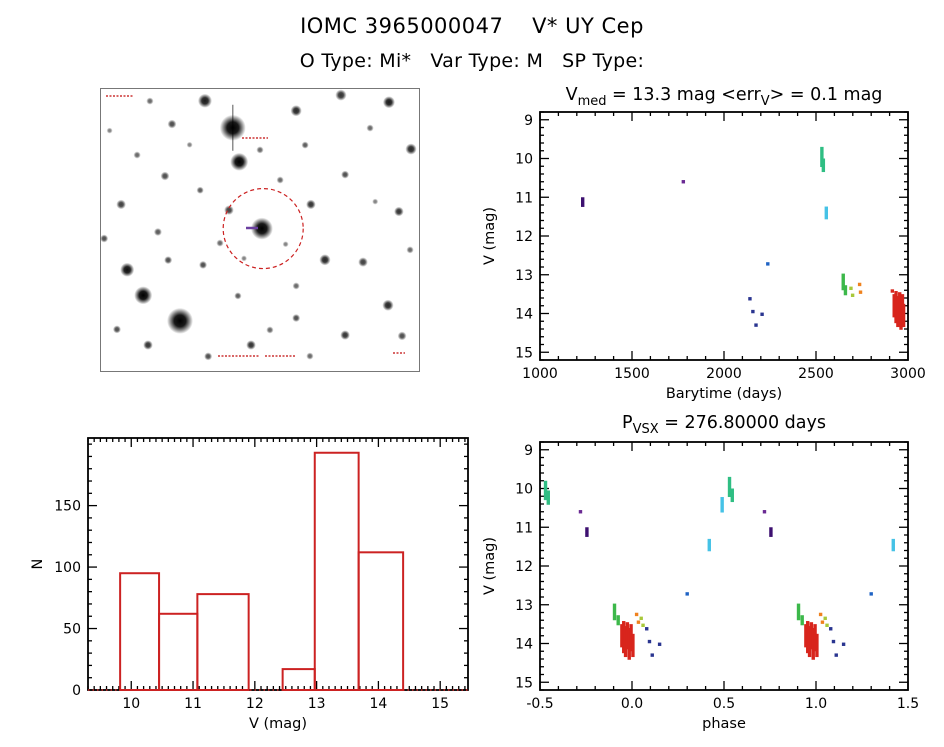  Describe the element at coordinates (262, 571) in the screenshot. I see `histogram-bars` at that location.